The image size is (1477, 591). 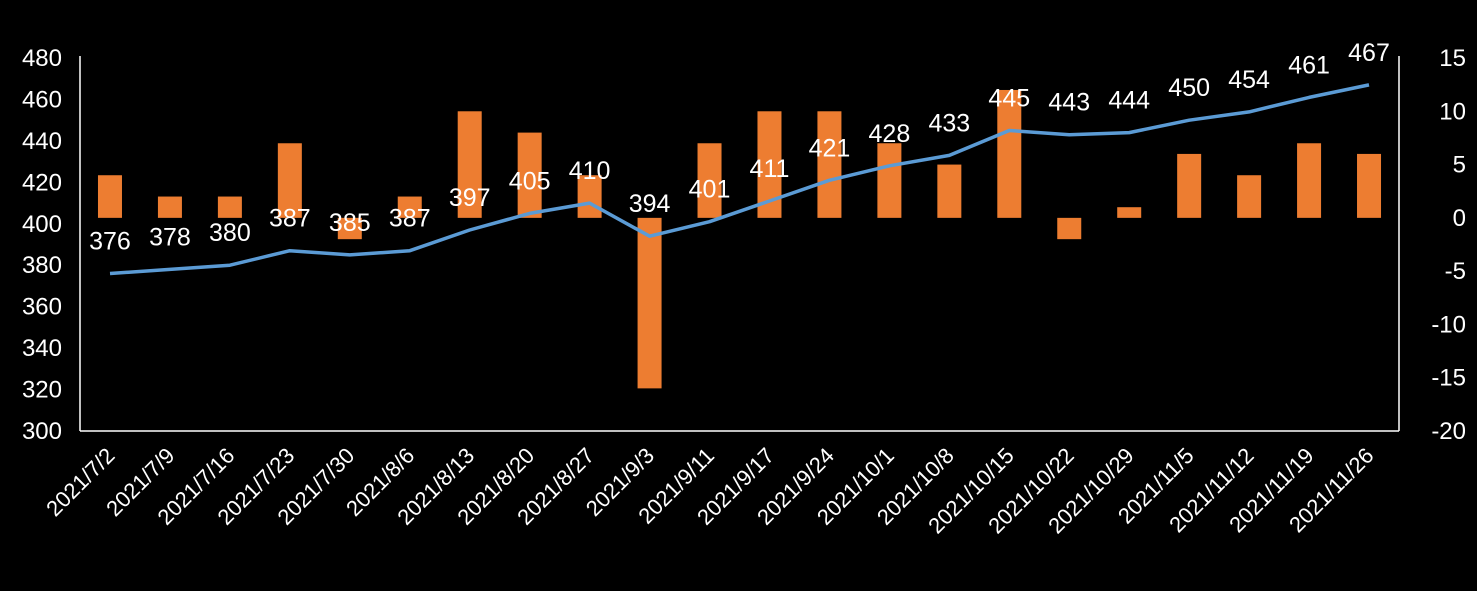 I want to click on line-data-label: 394, so click(x=650, y=204).